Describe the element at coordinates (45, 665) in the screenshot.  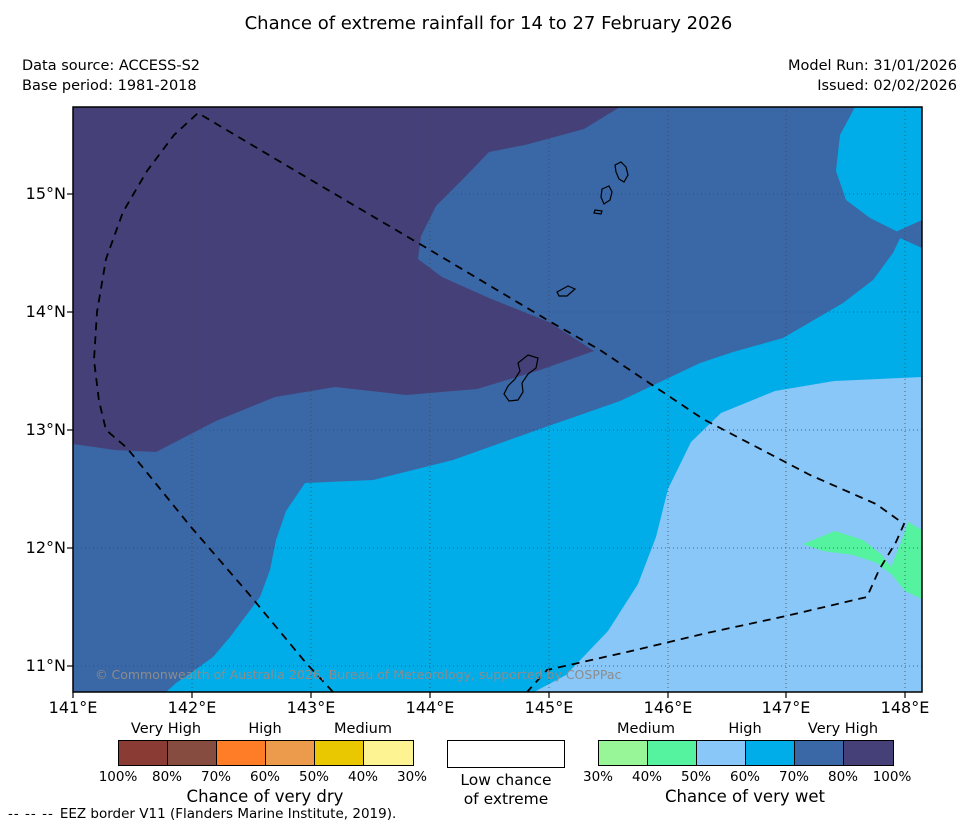
I see `lat-label-11n: 11°N` at that location.